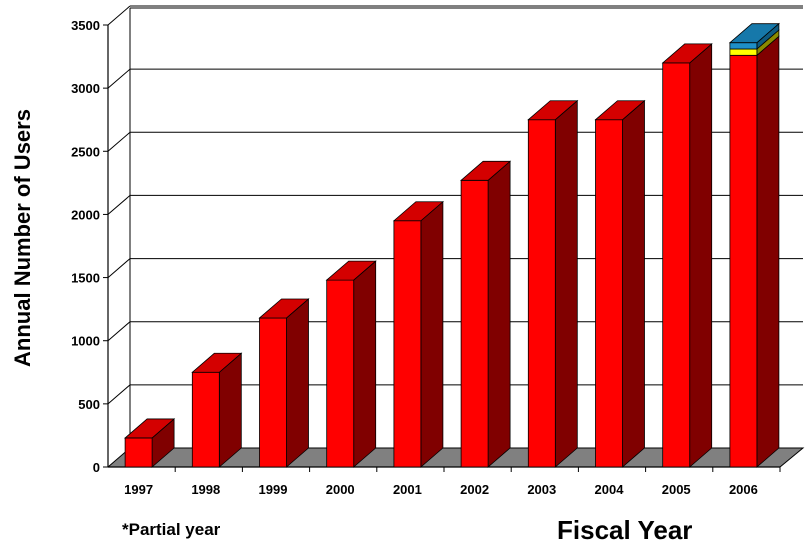 The width and height of the screenshot is (805, 547). I want to click on x-axis-title: Fiscal Year, so click(625, 530).